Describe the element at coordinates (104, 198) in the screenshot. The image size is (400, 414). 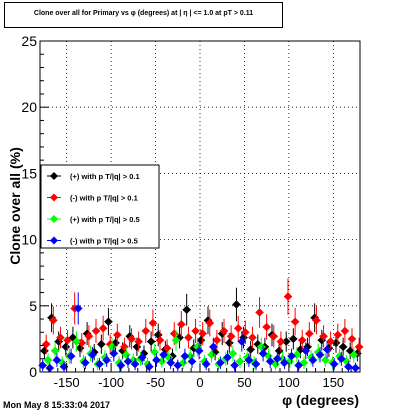
I see `legend-label: (-) with p T/|q| > 0.1` at that location.